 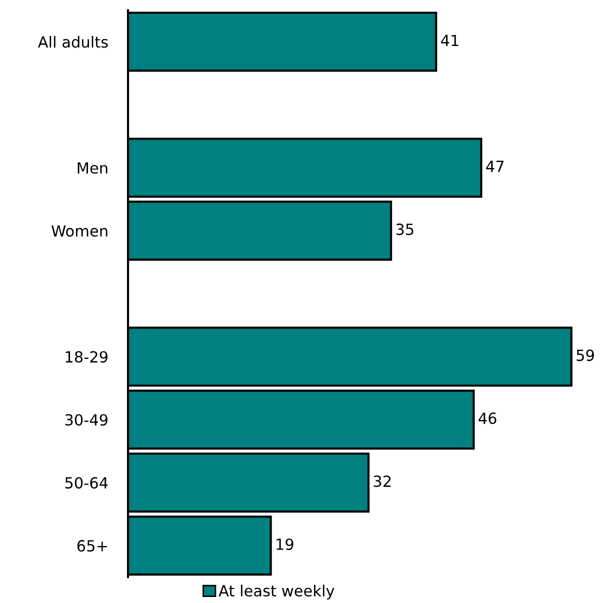 What do you see at coordinates (449, 40) in the screenshot?
I see `data-label: 41` at bounding box center [449, 40].